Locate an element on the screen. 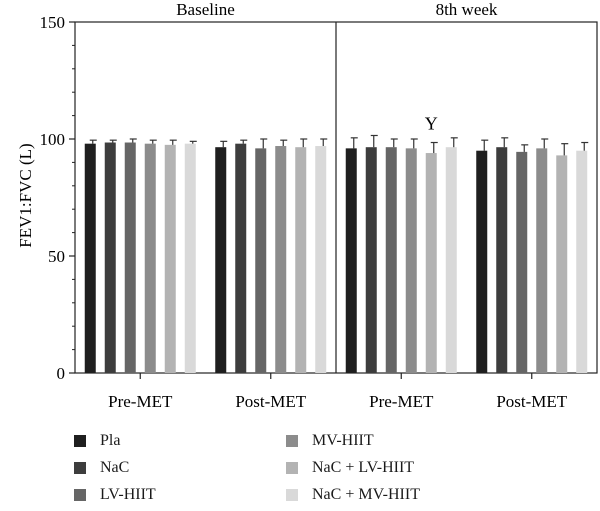 The height and width of the screenshot is (511, 600). legend-item: NaC + MV-HIIT is located at coordinates (353, 495).